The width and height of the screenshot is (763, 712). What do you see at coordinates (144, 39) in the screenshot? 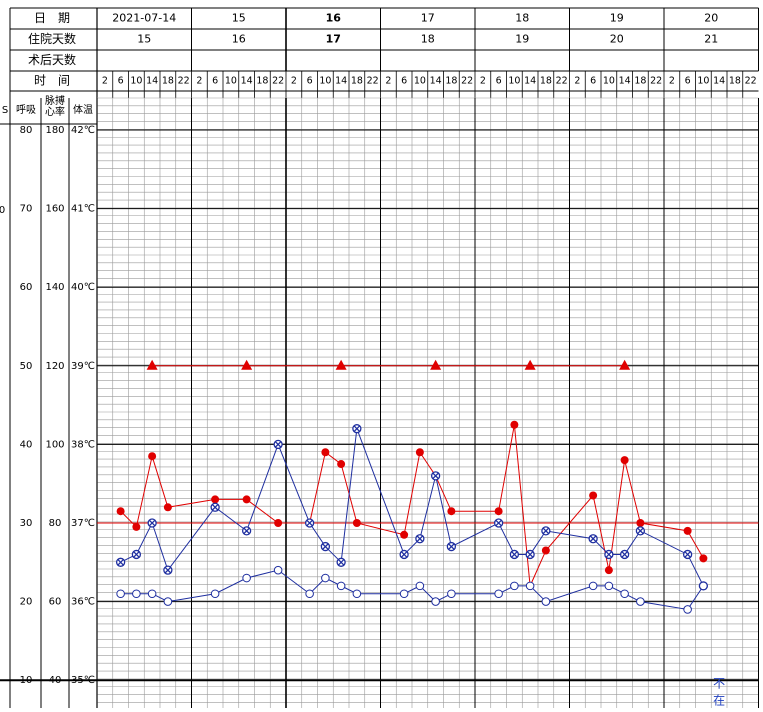
I see `stay-day-cell: 15` at bounding box center [144, 39].